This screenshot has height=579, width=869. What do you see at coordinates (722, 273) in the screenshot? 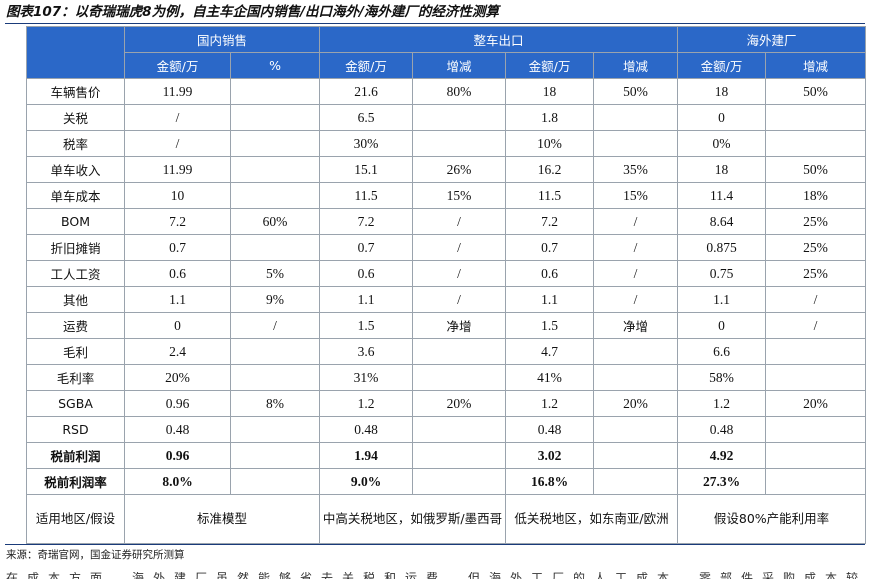
I see `cell-overseas-amount: 0.75` at bounding box center [722, 273].